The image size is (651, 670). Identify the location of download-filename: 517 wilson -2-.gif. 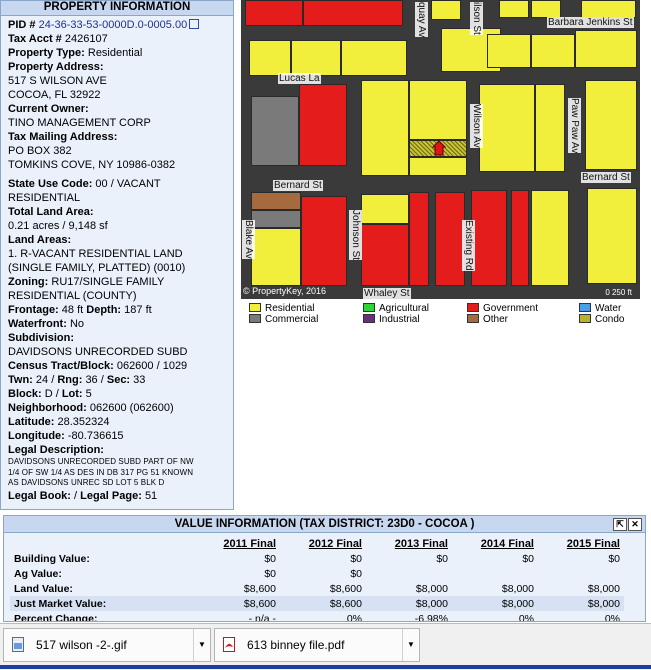
(81, 645).